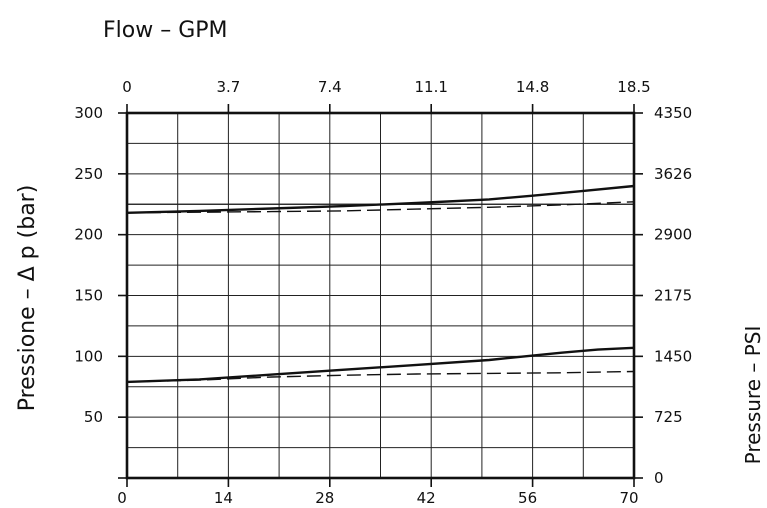  Describe the element at coordinates (527, 498) in the screenshot. I see `x-tick-label: 56` at that location.